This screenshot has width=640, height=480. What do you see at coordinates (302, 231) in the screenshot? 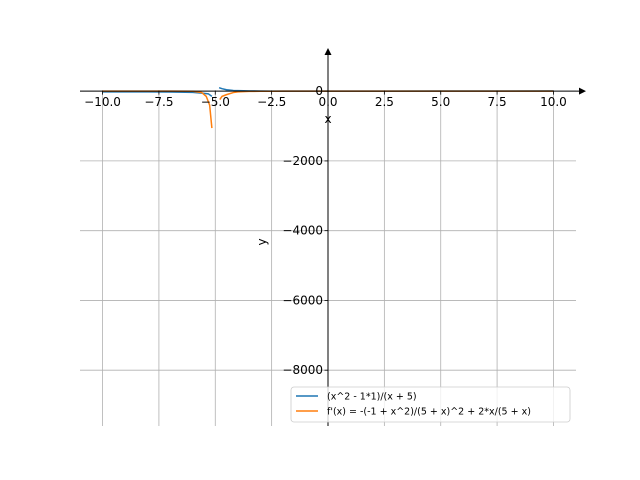
I see `y-tick-label: −4000` at bounding box center [302, 231].